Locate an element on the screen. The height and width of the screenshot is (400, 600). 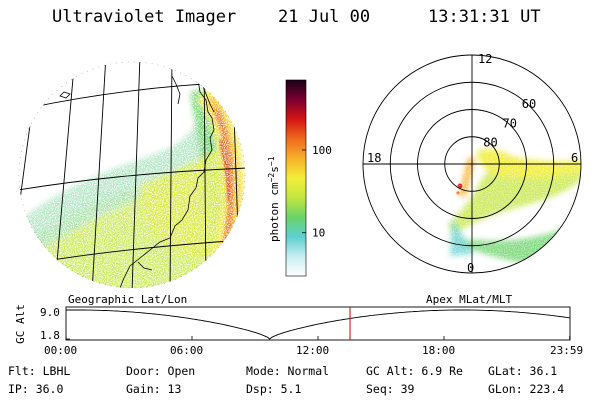
mlat-label: 70 is located at coordinates (510, 123).